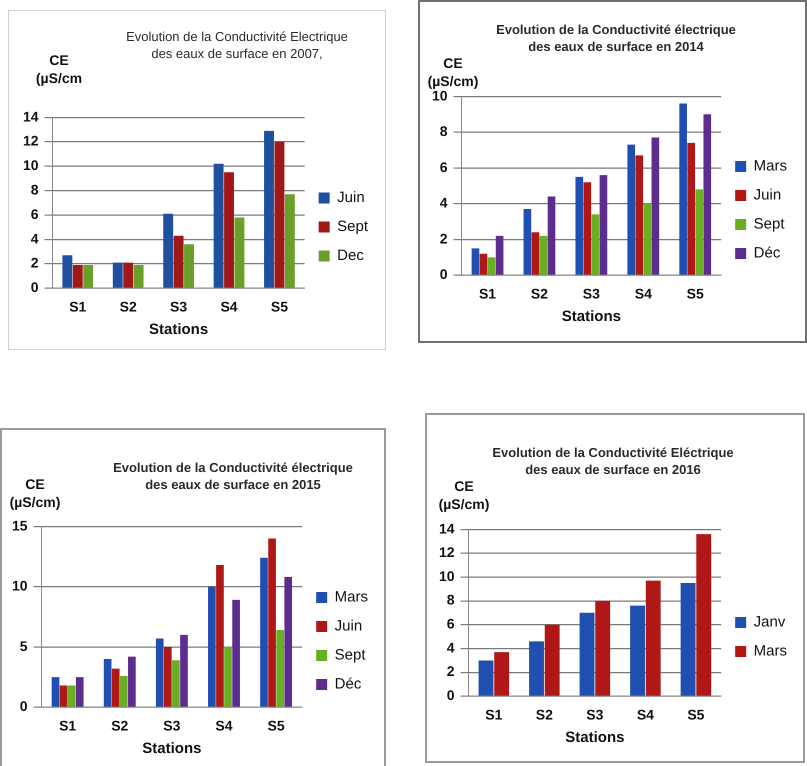 The width and height of the screenshot is (807, 766). Describe the element at coordinates (59, 69) in the screenshot. I see `y-axis-title: CE (µS/cm` at that location.